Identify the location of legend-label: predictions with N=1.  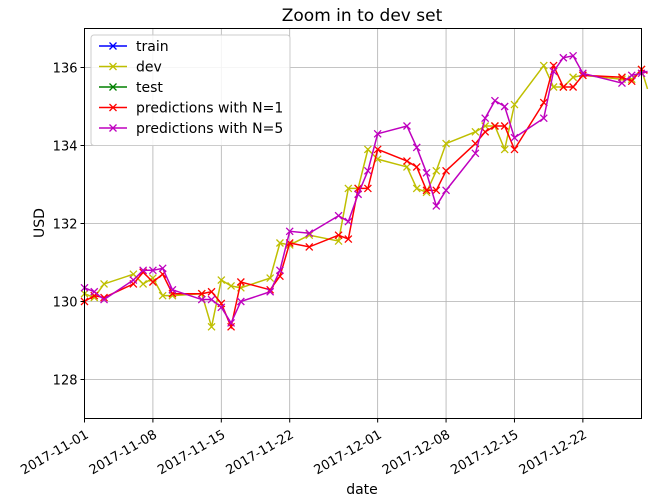
(209, 109).